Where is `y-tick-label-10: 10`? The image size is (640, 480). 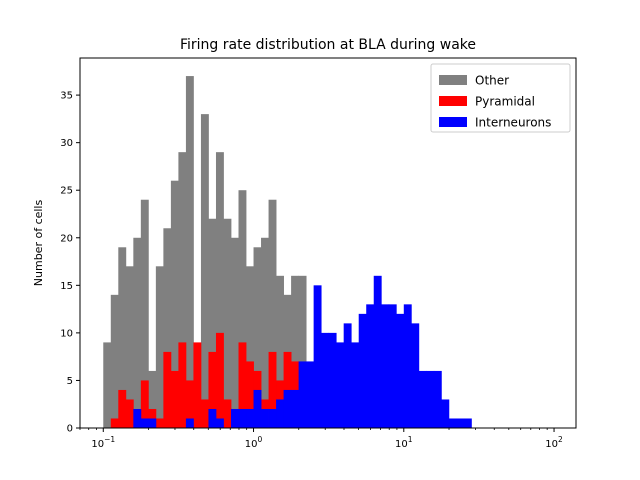
y-tick-label-10: 10 is located at coordinates (66, 333).